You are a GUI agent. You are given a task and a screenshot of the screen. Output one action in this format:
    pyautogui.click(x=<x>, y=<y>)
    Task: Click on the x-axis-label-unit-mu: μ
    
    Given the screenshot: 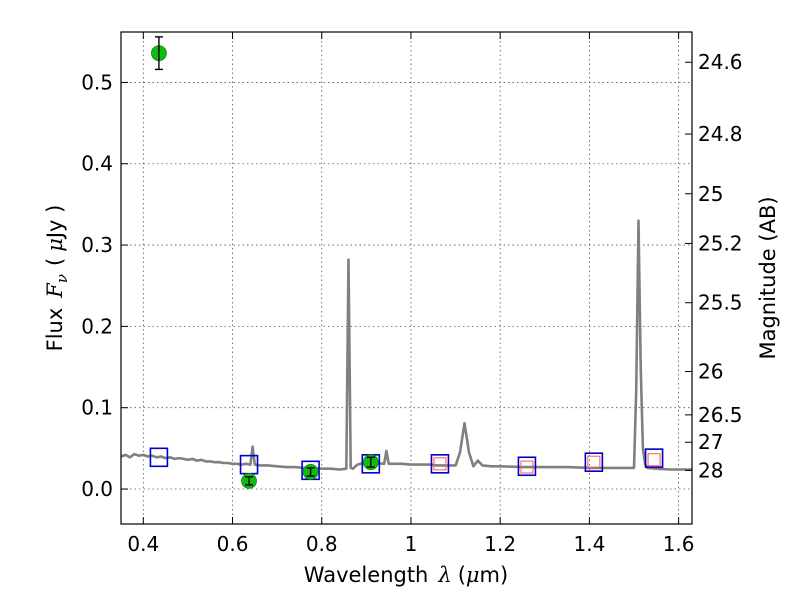 What is the action you would take?
    pyautogui.click(x=473, y=575)
    